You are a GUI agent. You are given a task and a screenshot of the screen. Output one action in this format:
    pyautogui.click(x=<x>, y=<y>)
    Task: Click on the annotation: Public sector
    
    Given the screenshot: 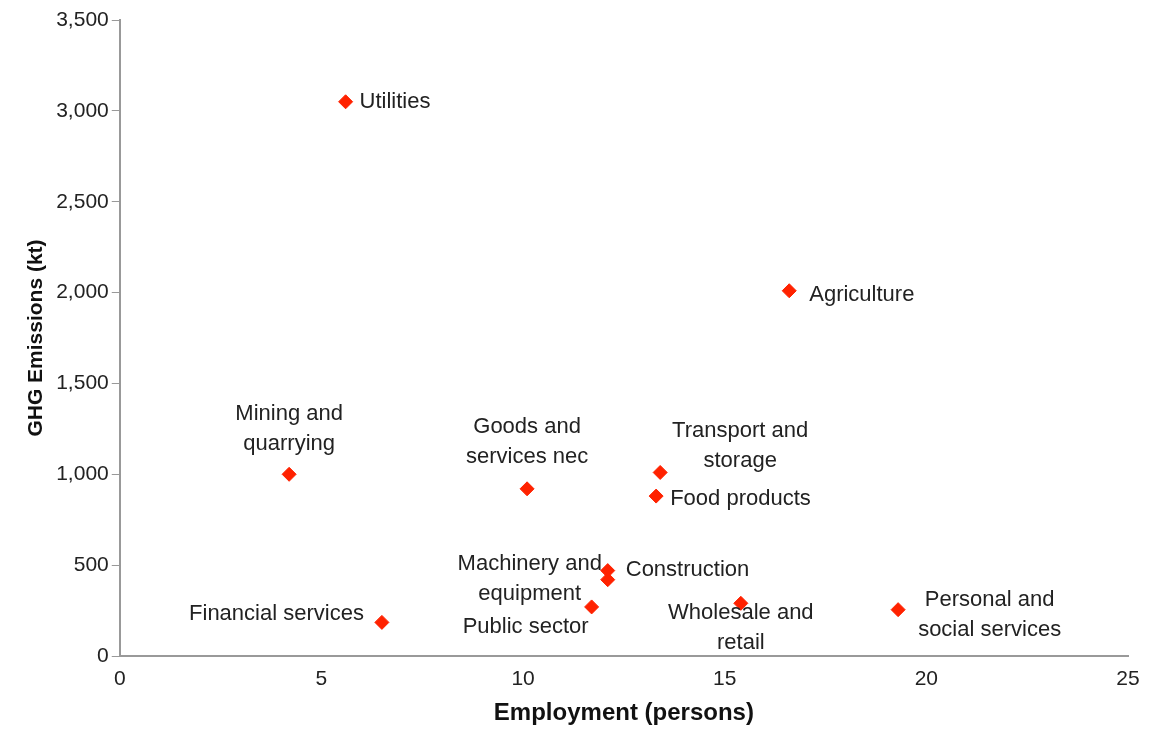 What is the action you would take?
    pyautogui.click(x=525, y=625)
    